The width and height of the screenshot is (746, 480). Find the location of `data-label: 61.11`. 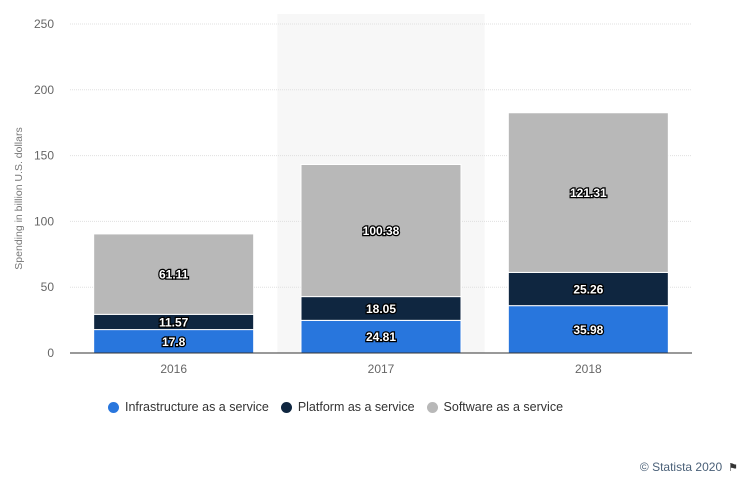

data-label: 61.11 is located at coordinates (174, 275).